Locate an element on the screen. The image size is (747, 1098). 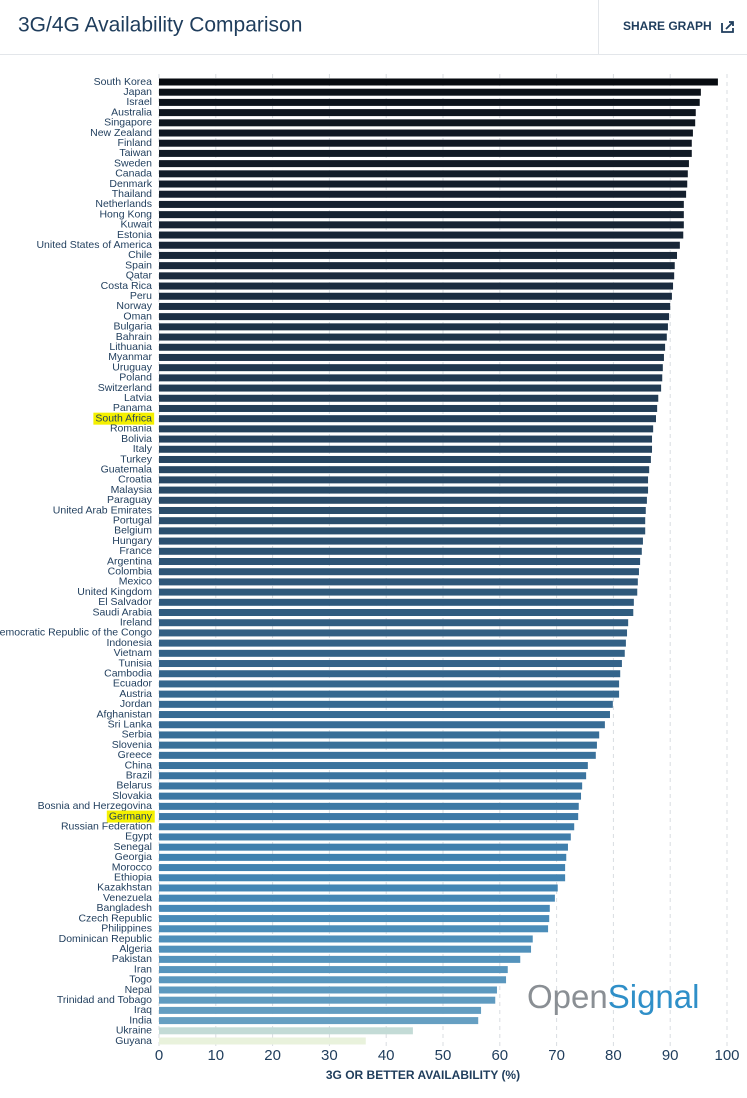
share-label: SHARE GRAPH is located at coordinates (667, 26).